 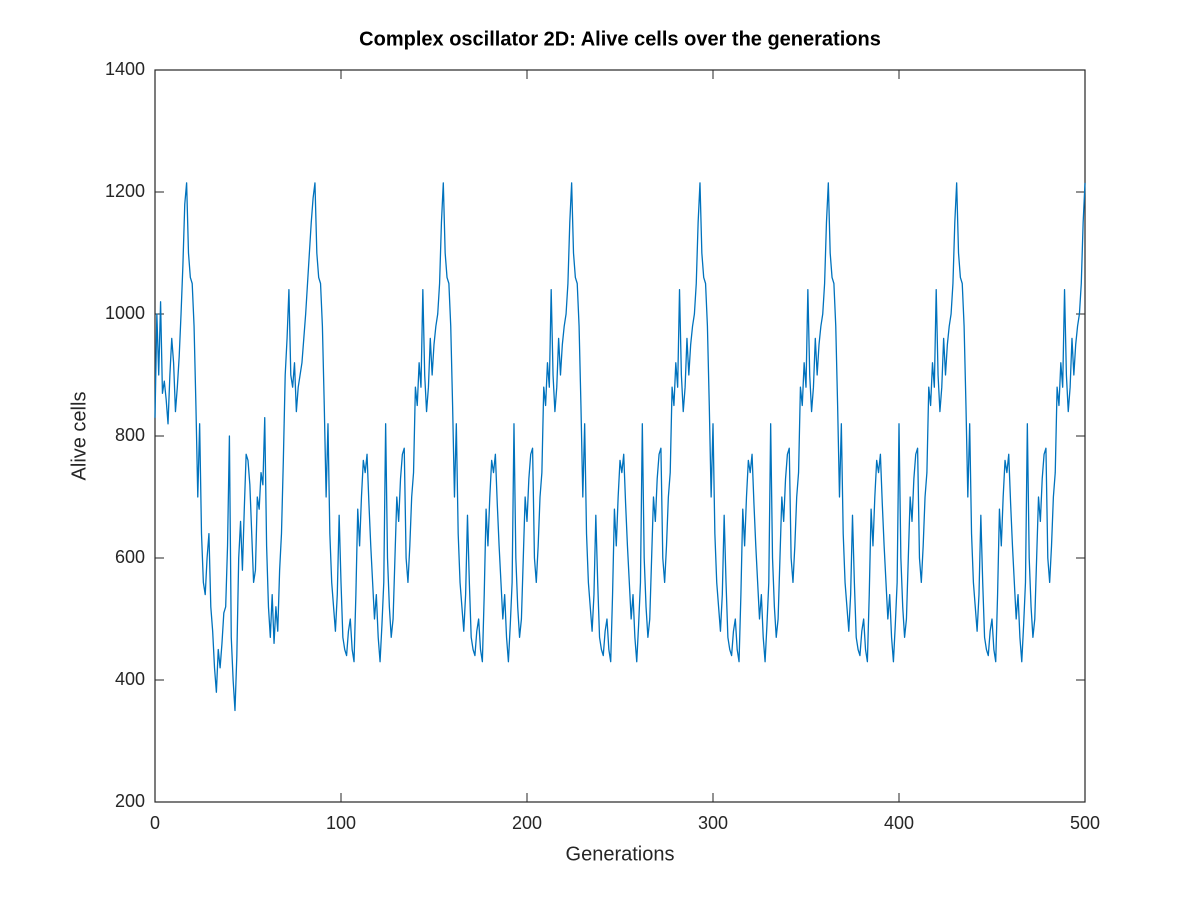 I want to click on x-tick-label: 200, so click(x=527, y=823).